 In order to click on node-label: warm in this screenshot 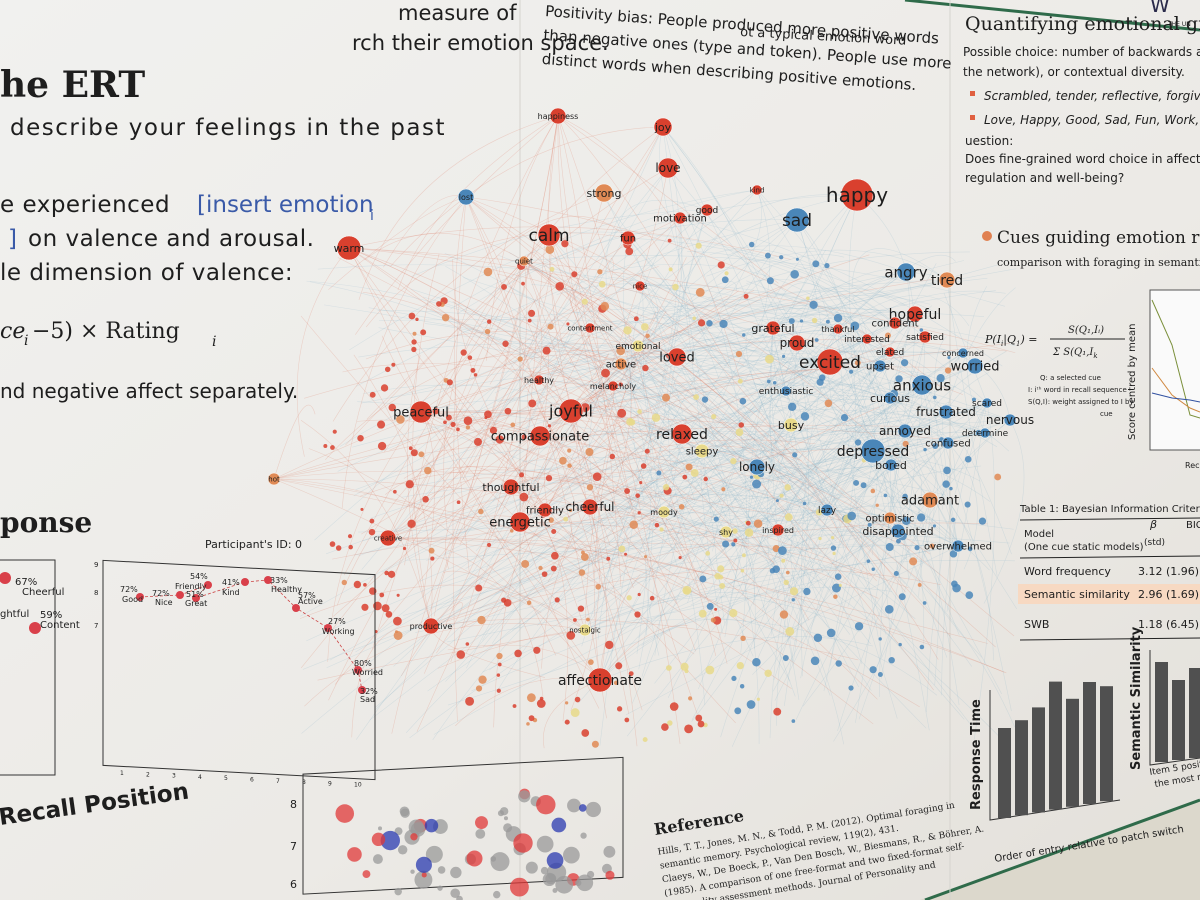, I will do `click(349, 248)`.